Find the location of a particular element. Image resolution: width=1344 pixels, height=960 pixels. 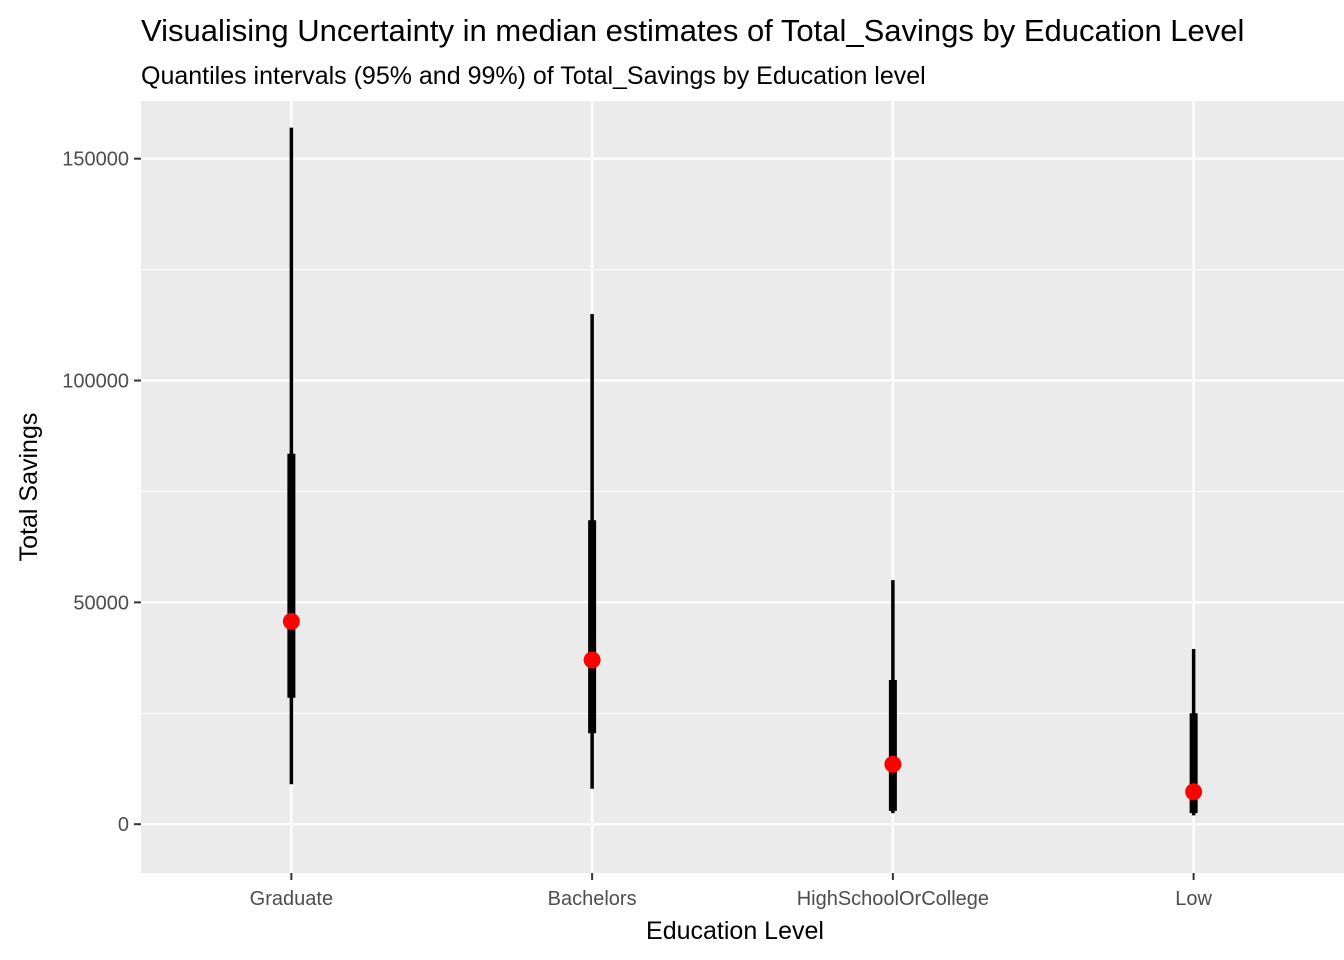

y-axis: 0 50000 100000 150000 is located at coordinates (101, 492).